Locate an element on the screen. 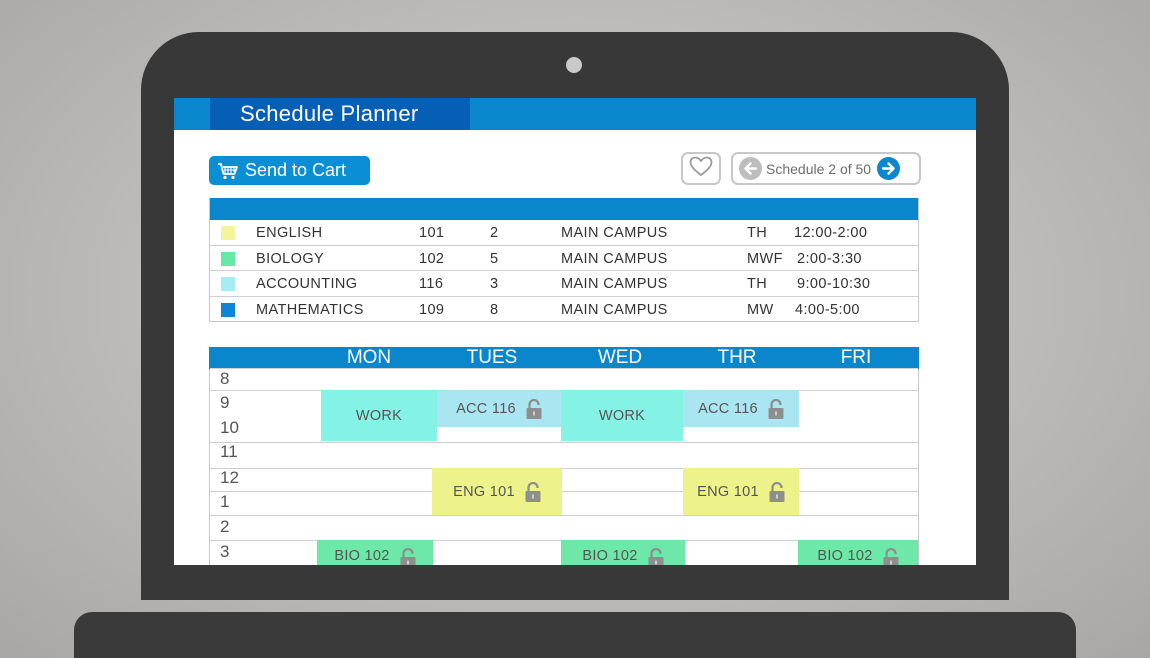  table-row: ENGLISH 101 2 MAIN CAMPUS TH 12:00-2:00 is located at coordinates (564, 233).